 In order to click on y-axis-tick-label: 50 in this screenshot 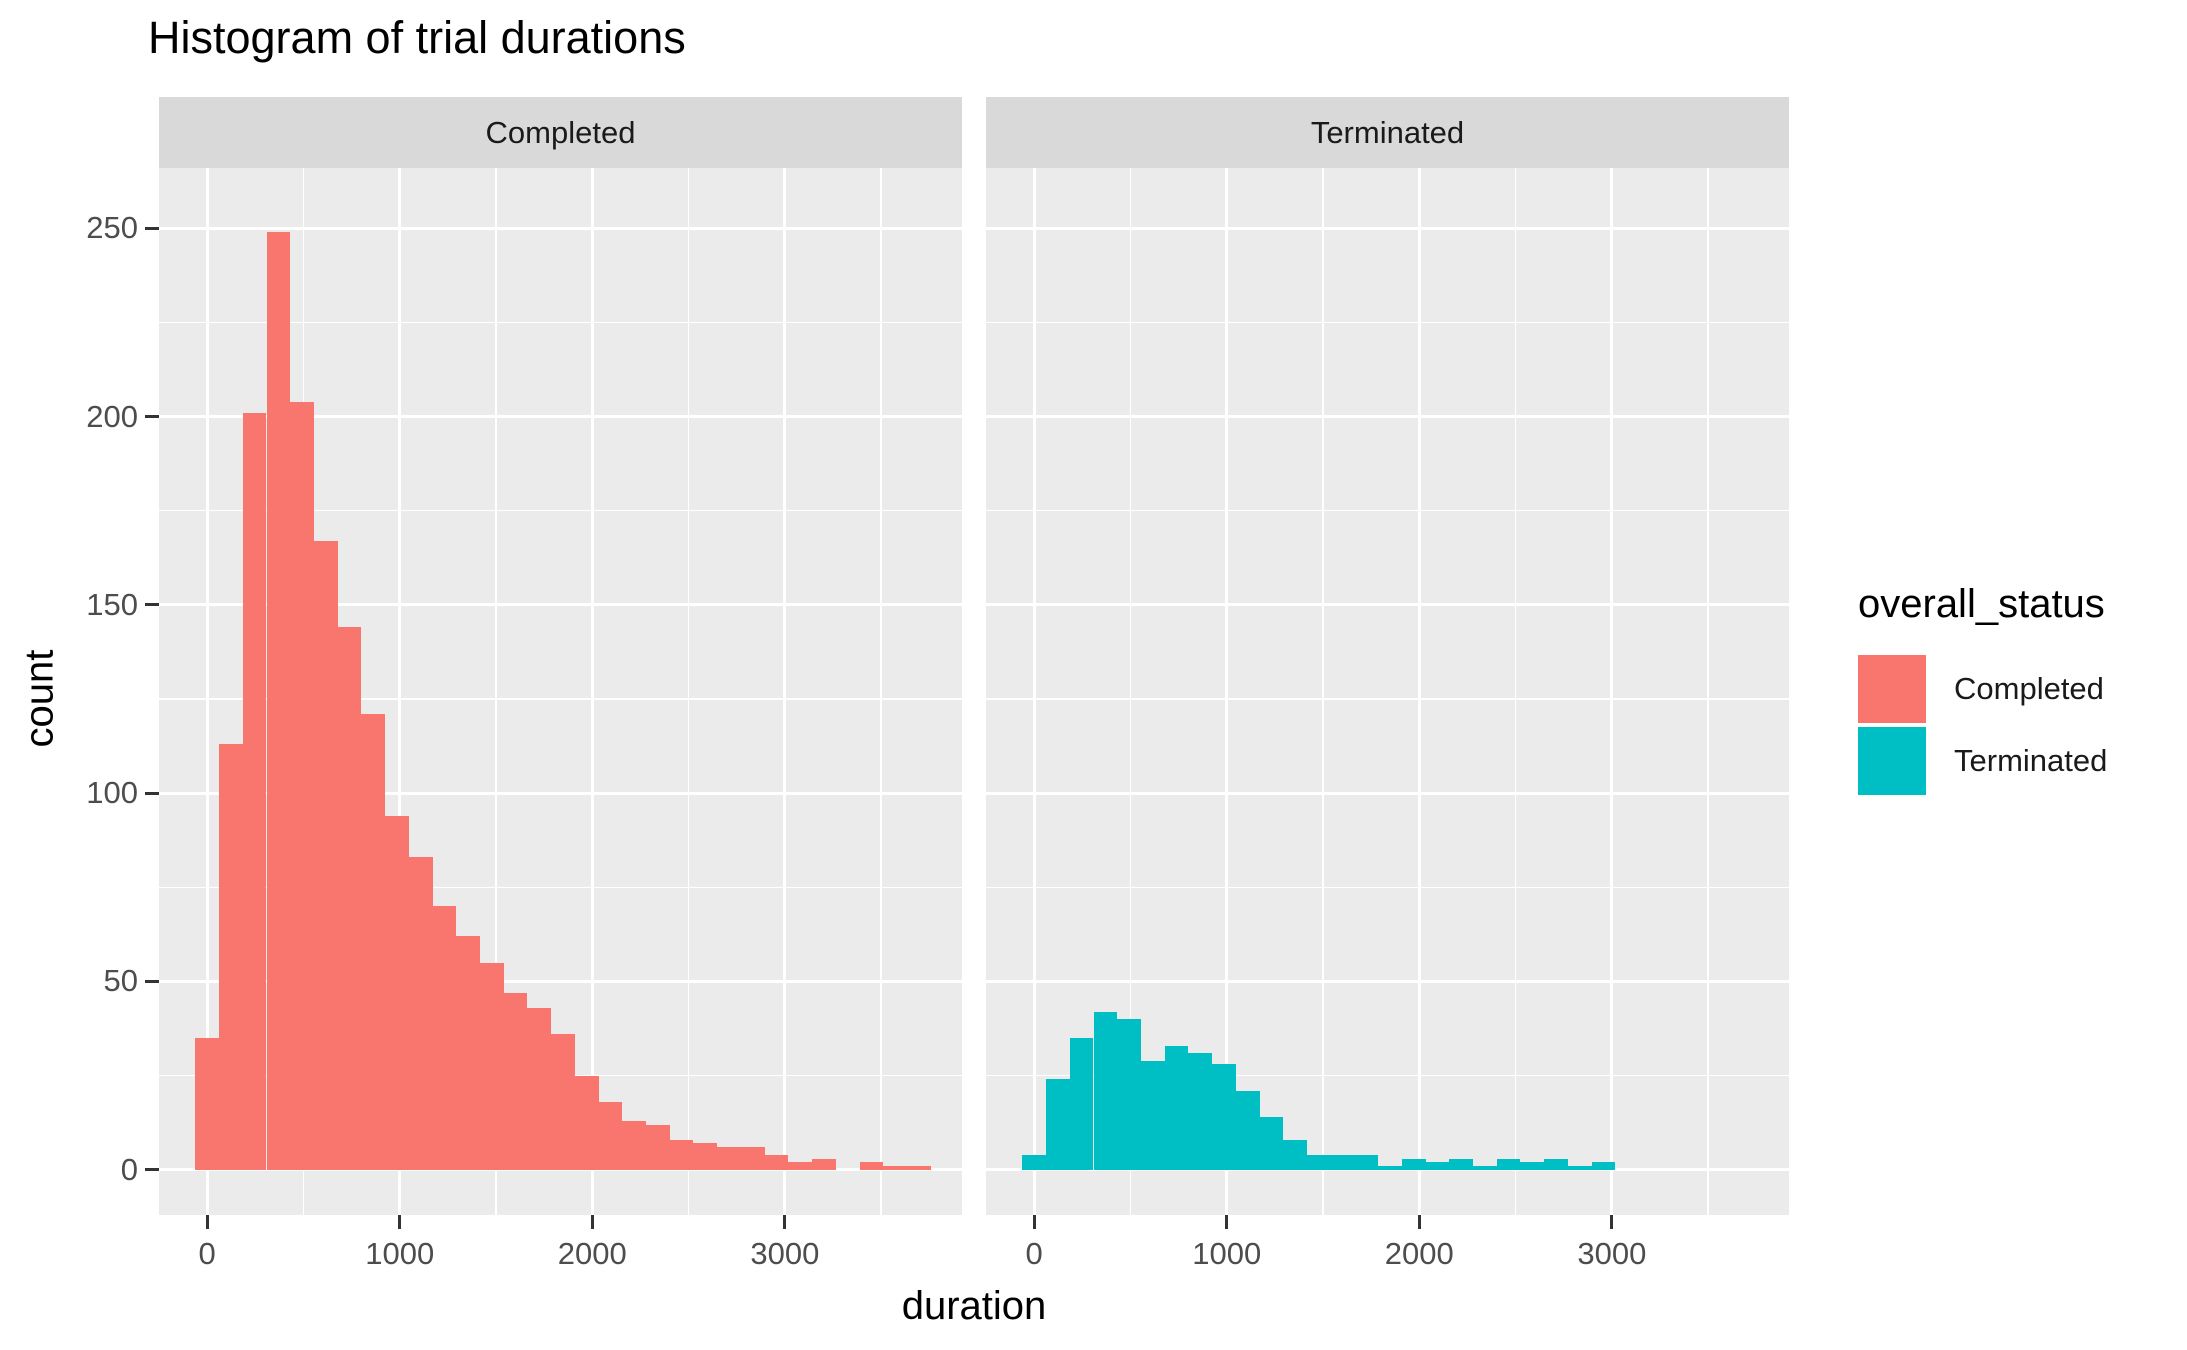, I will do `click(120, 981)`.